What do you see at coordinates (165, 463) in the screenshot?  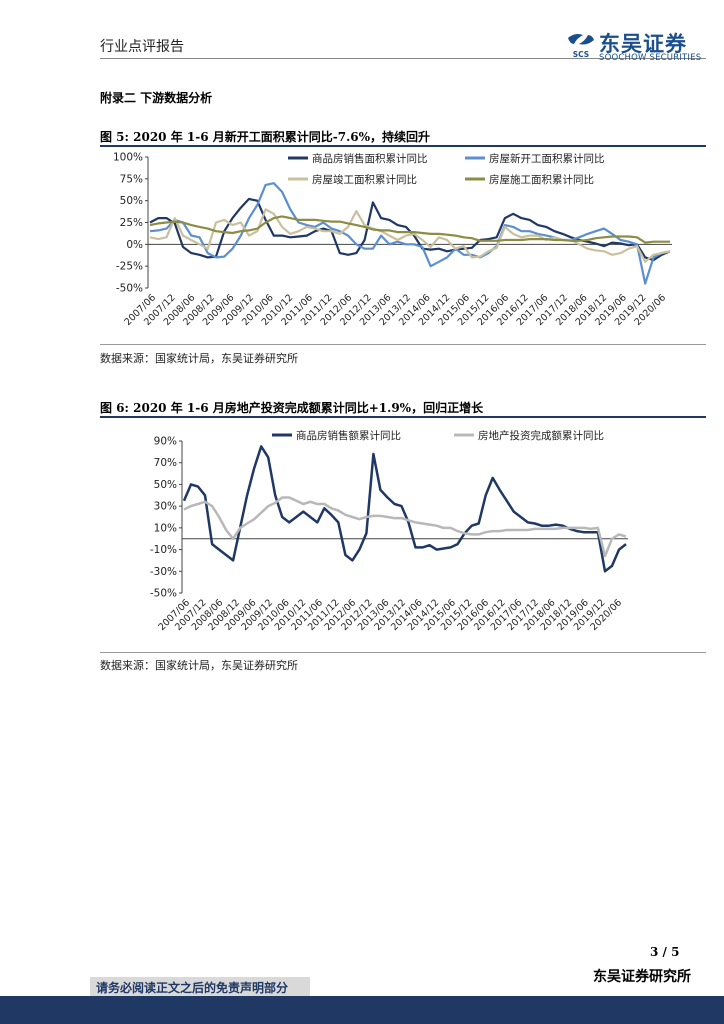 I see `y-tick-label: 70%` at bounding box center [165, 463].